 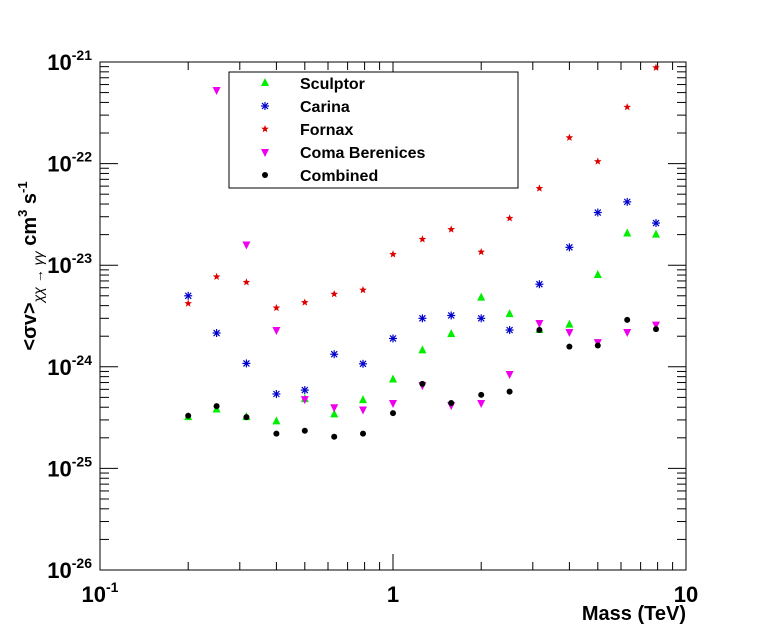 What do you see at coordinates (69, 569) in the screenshot?
I see `y-tick-label: 10-26` at bounding box center [69, 569].